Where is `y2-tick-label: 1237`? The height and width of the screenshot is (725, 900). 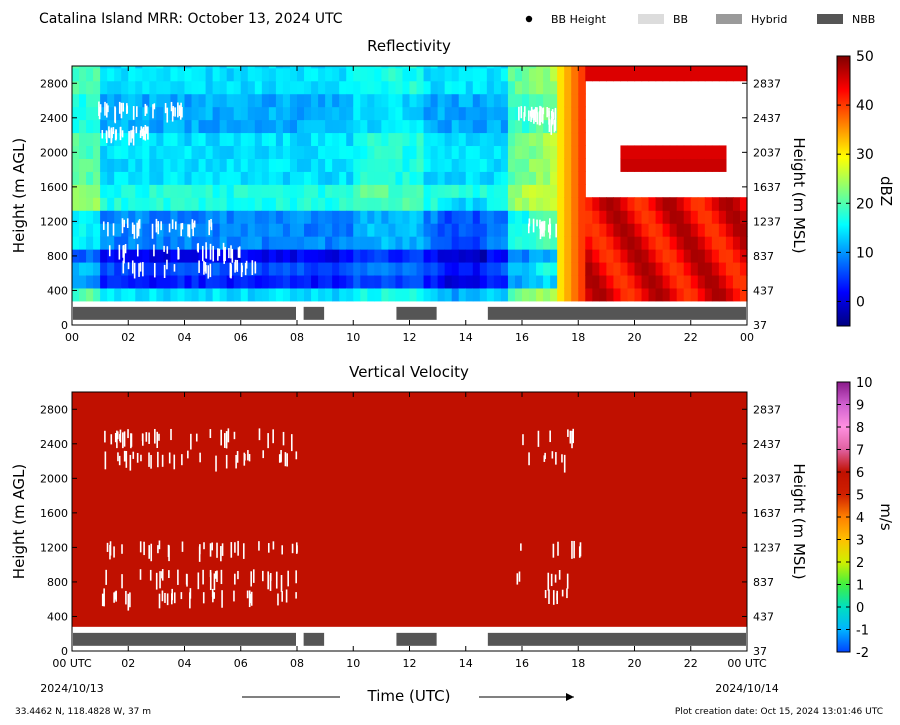 y2-tick-label: 1237 is located at coordinates (767, 221).